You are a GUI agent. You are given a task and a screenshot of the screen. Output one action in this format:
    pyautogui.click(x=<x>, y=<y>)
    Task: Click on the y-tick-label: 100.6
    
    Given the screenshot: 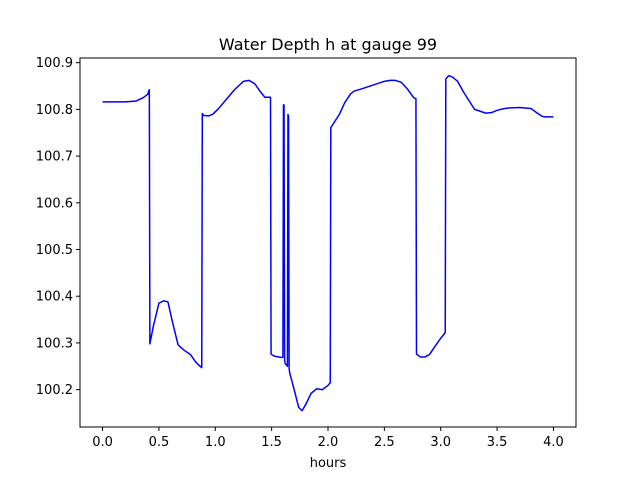 What is the action you would take?
    pyautogui.click(x=54, y=203)
    